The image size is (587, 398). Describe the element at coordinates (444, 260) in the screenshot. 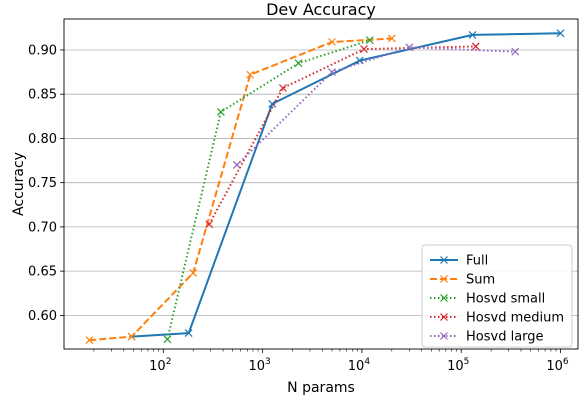

I see `legend-marker-full` at that location.